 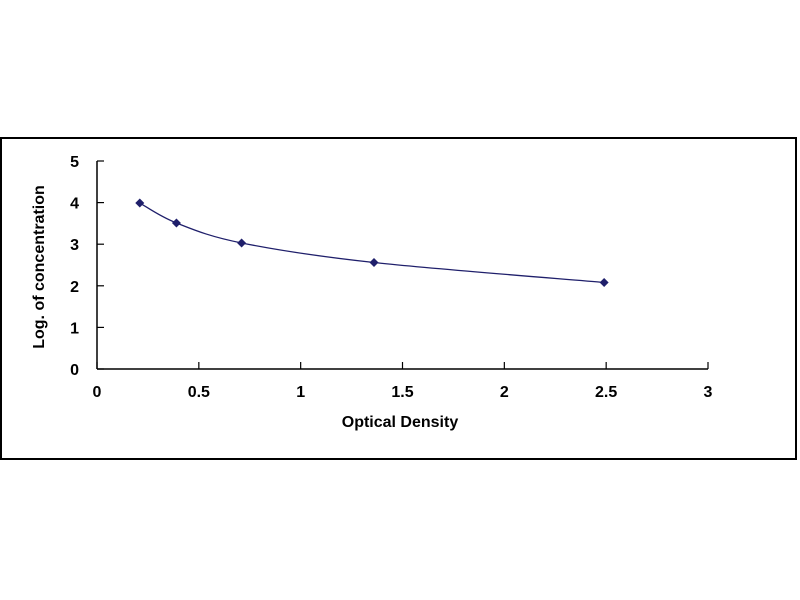 I want to click on x-tick-label: 3, so click(x=708, y=392).